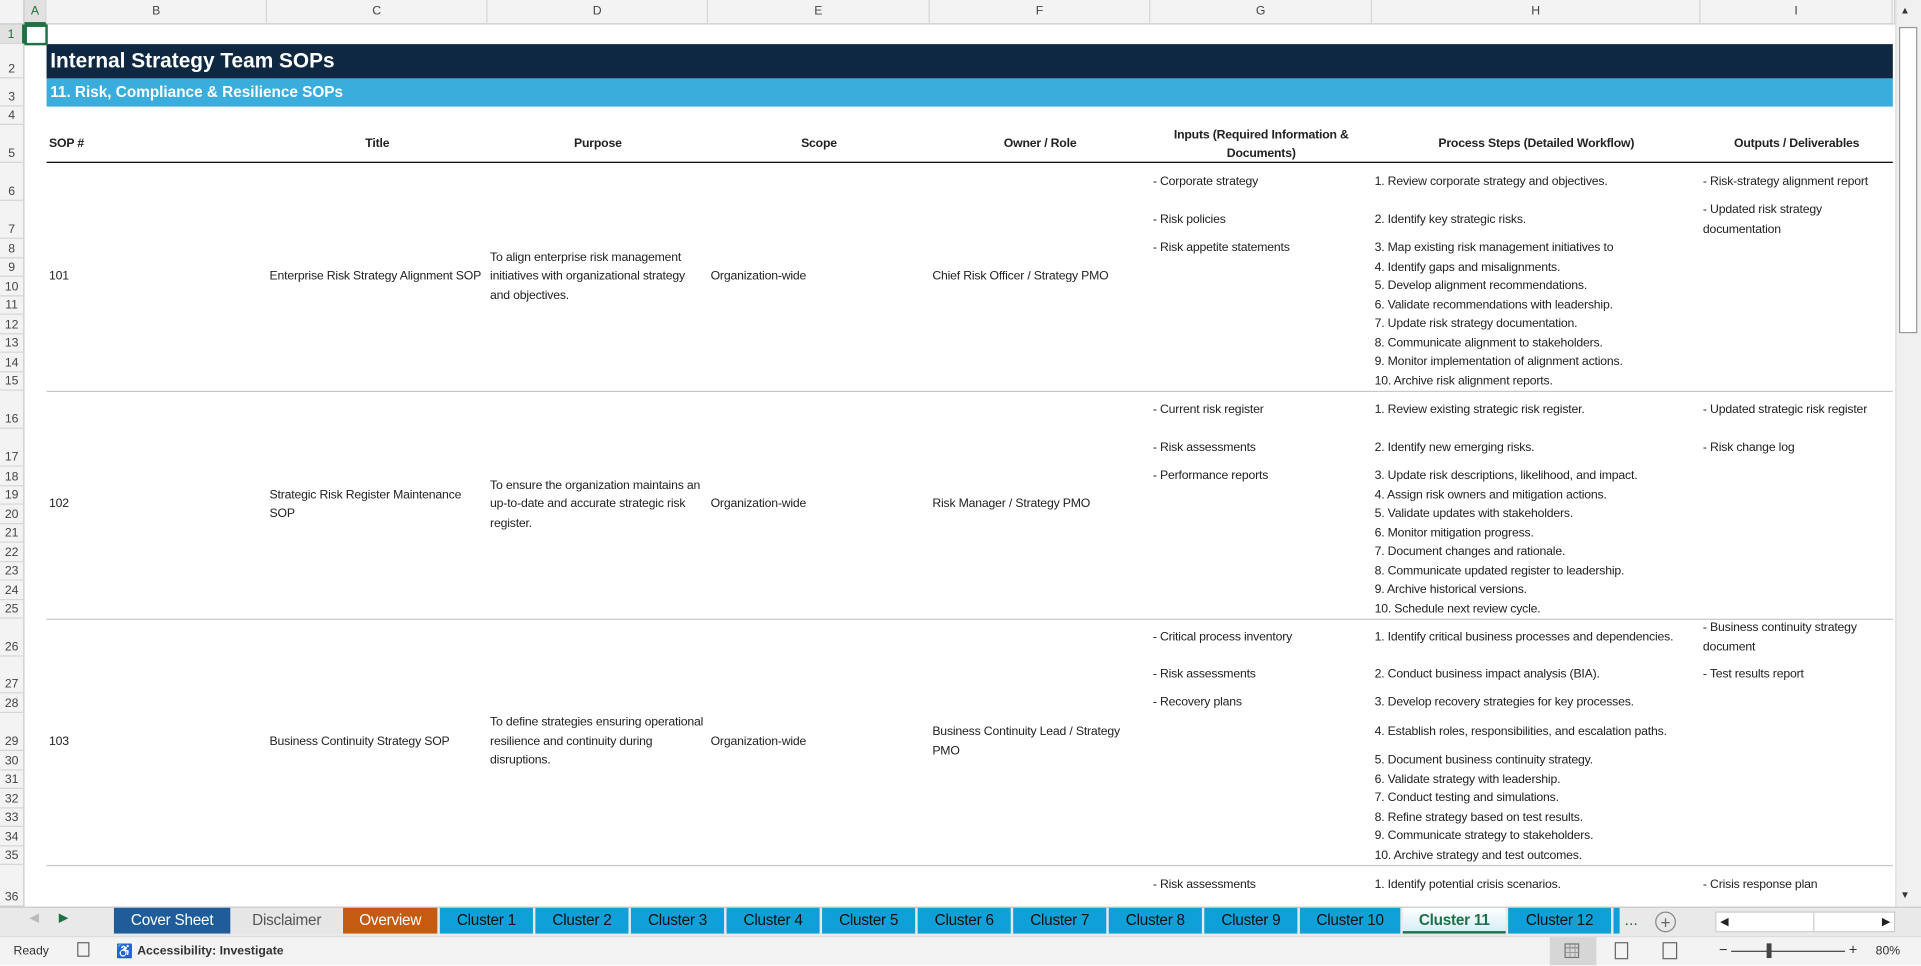  I want to click on row-header-33: 33, so click(12, 817).